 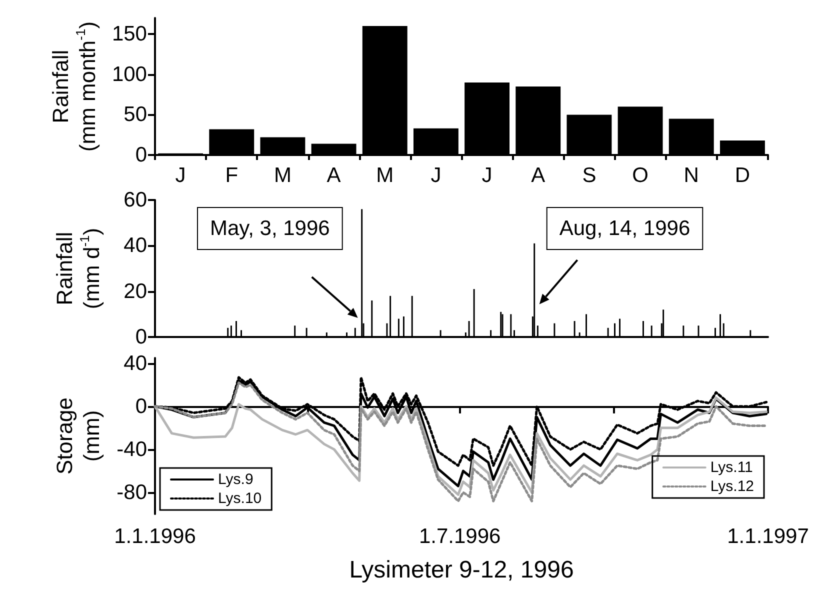 I want to click on annotation: May, 3, 1996, so click(x=270, y=228).